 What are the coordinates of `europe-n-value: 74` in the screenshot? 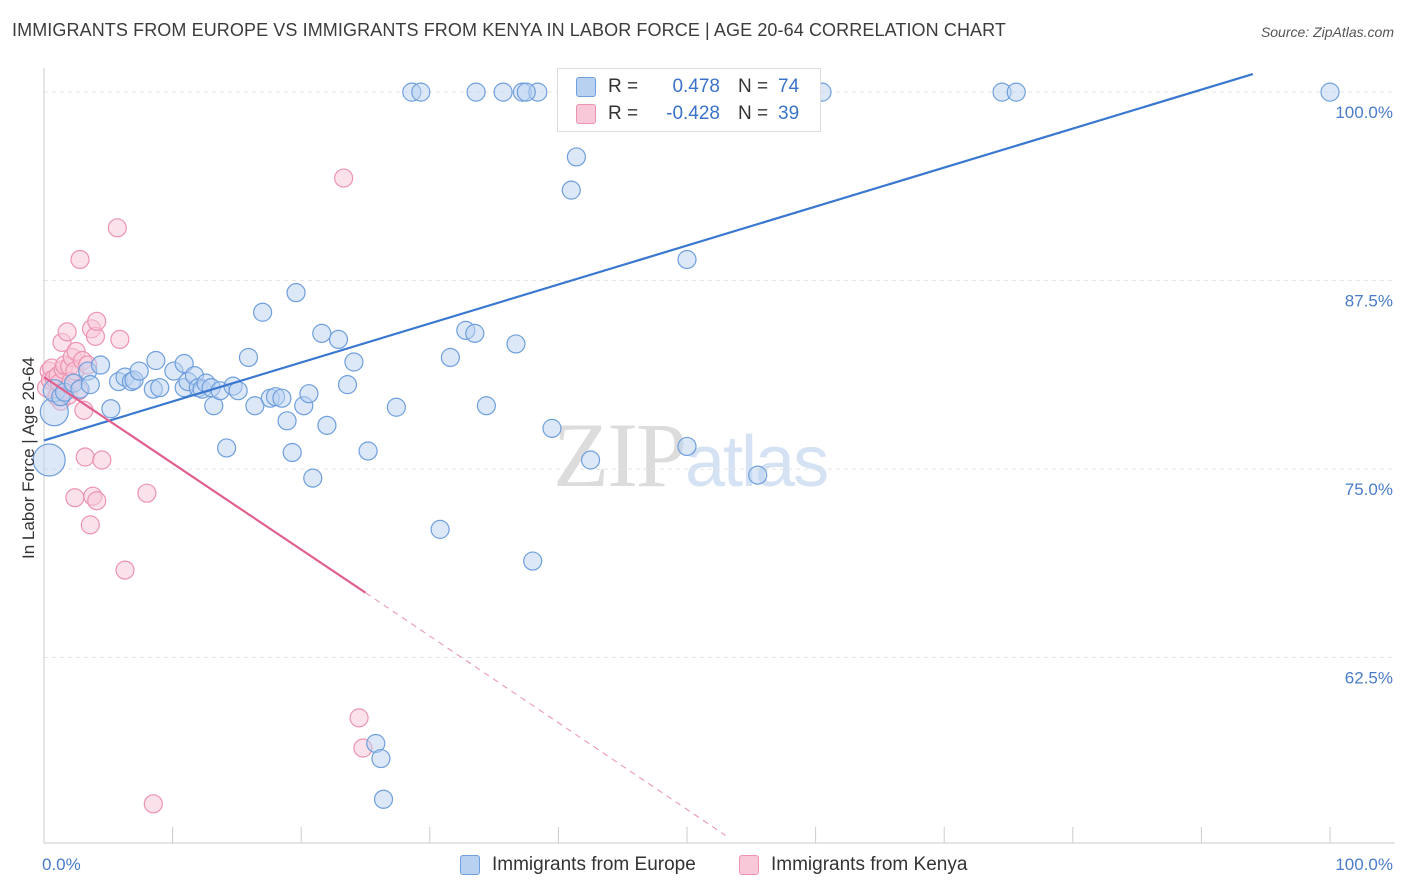 It's located at (789, 86).